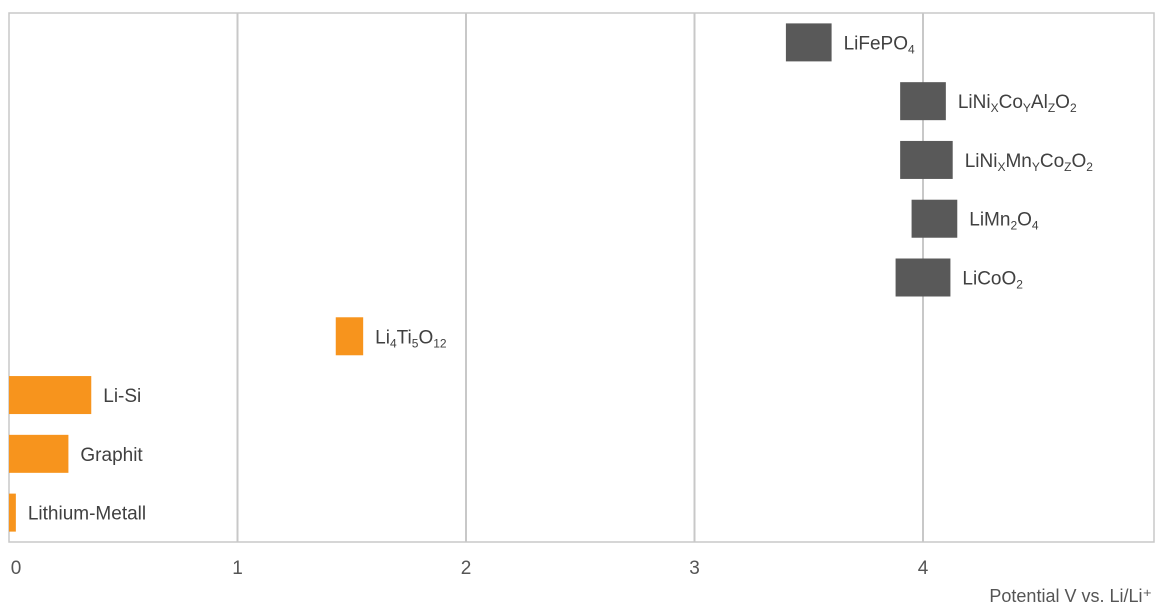  I want to click on x-tick-label: 1, so click(237, 568).